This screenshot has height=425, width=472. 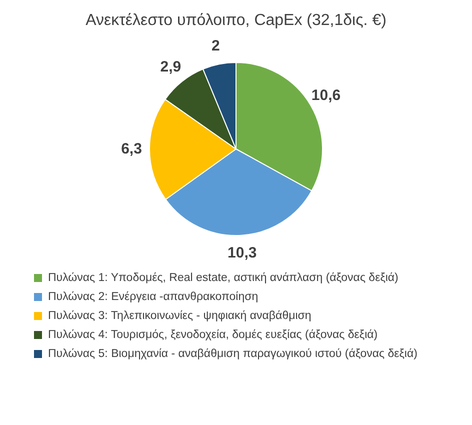 I want to click on data-label: 6,3, so click(x=131, y=149).